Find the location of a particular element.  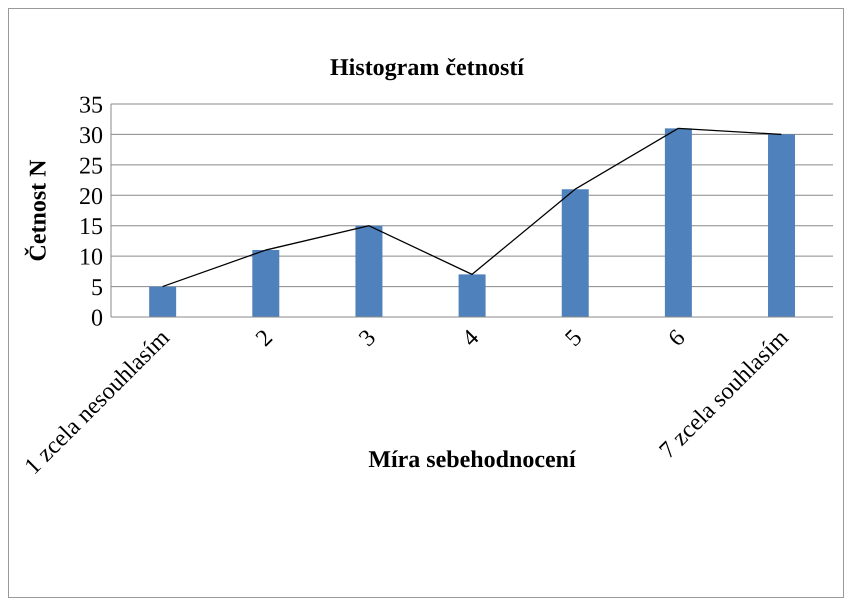

y-tick-label: 5 is located at coordinates (97, 288).